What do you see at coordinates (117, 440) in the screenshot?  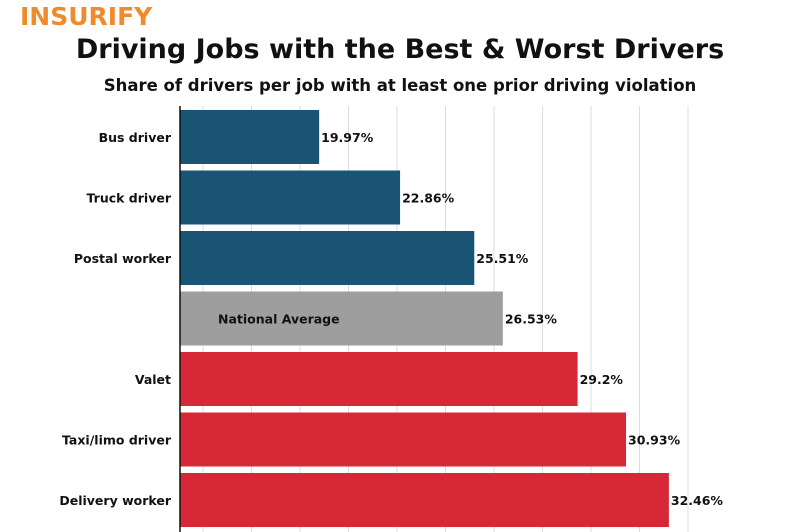 I see `category-label: Taxi/limo driver` at bounding box center [117, 440].